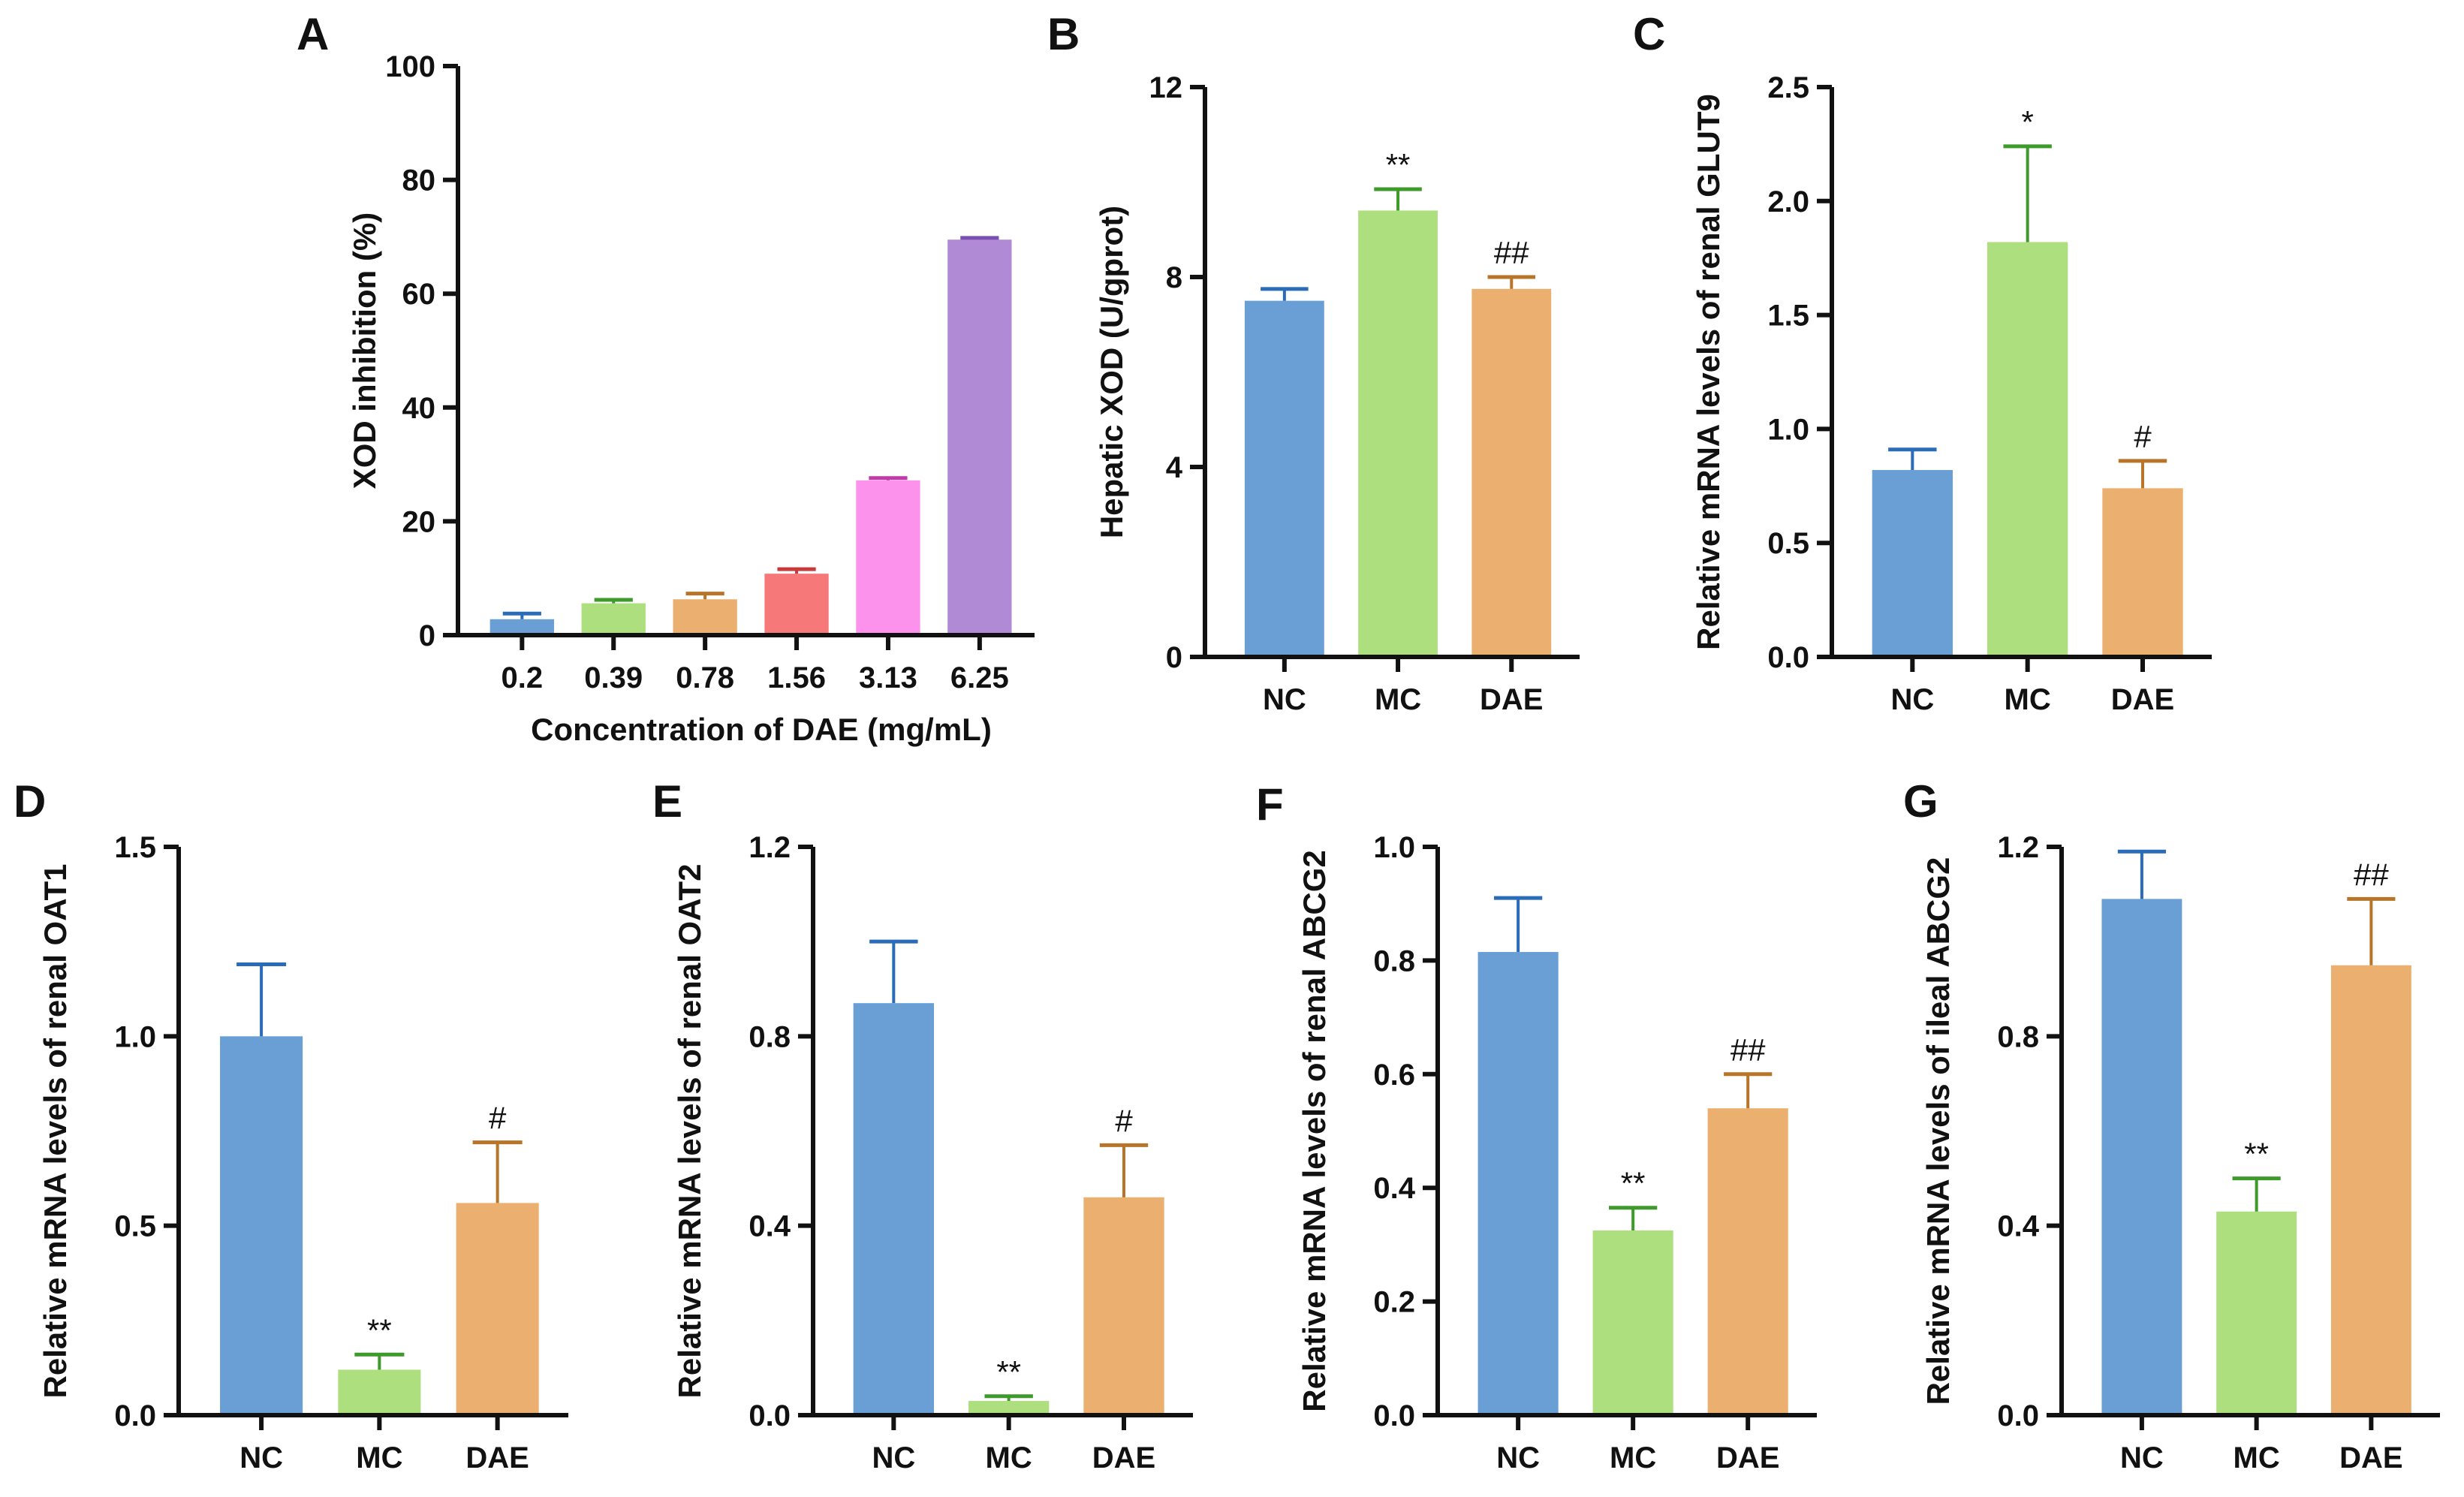 The height and width of the screenshot is (1497, 2464). I want to click on bar-1.56, so click(796, 604).